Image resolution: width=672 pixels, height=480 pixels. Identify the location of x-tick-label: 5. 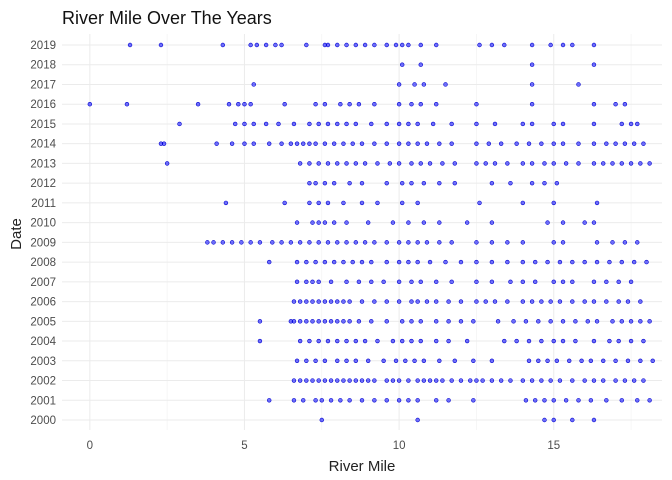
(244, 446).